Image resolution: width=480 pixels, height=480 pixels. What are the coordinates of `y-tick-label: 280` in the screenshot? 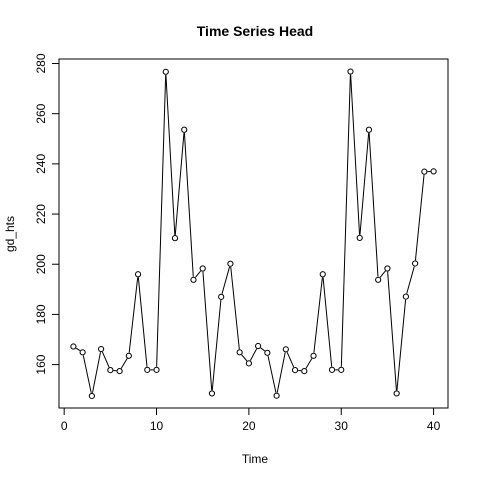 It's located at (41, 63).